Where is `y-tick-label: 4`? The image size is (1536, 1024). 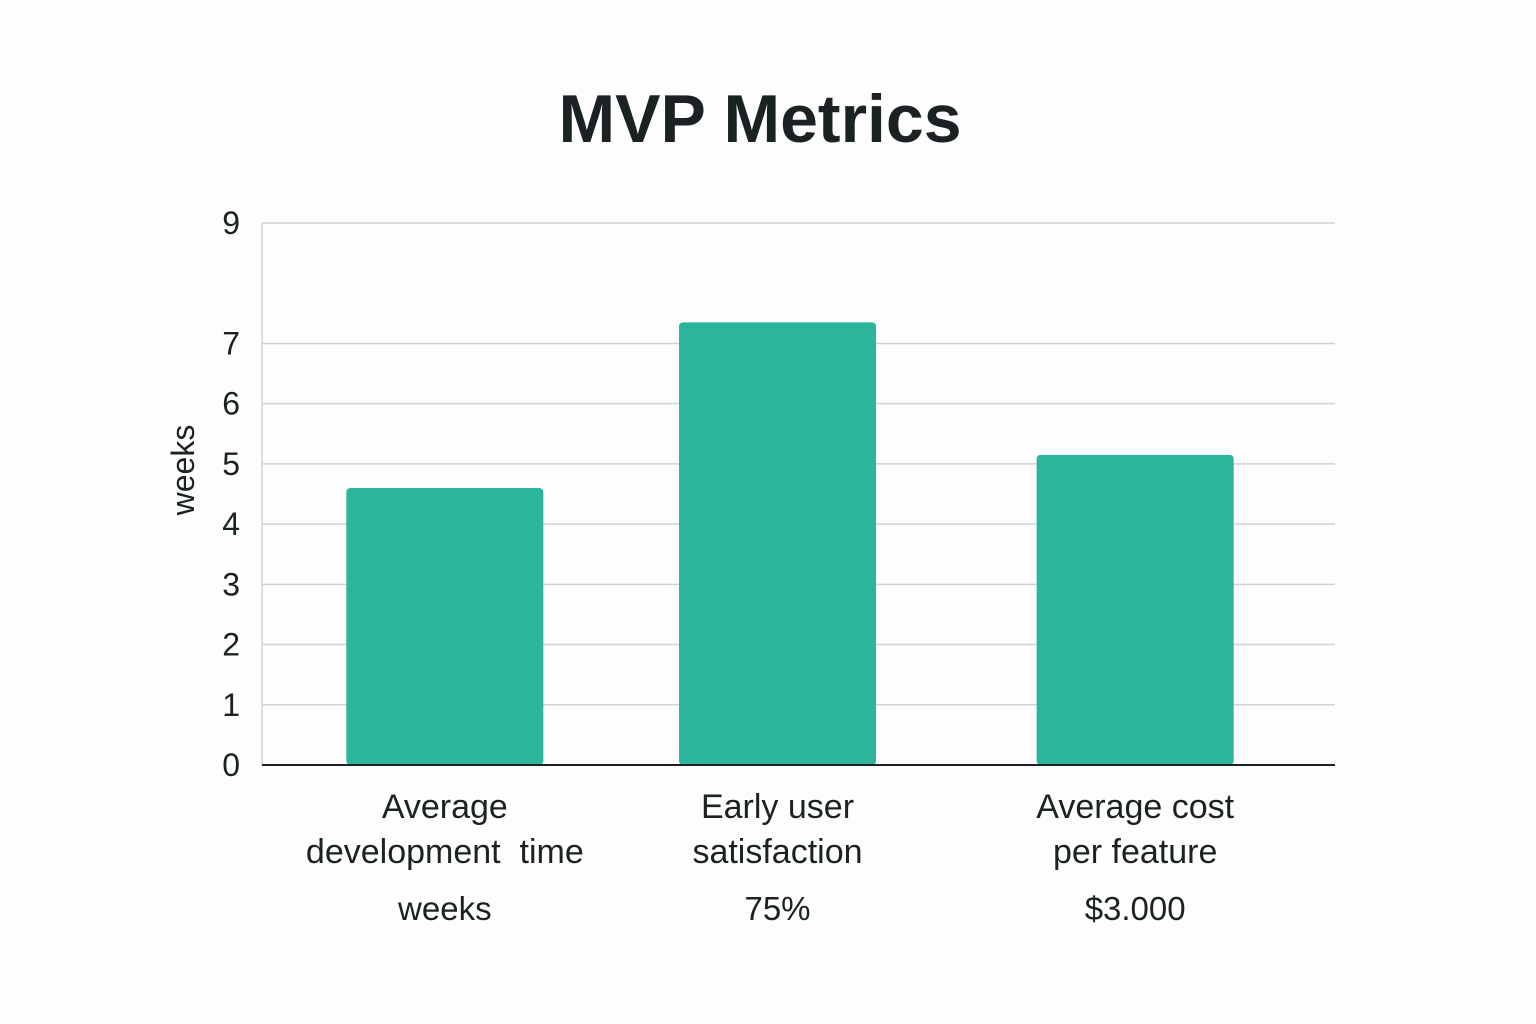
y-tick-label: 4 is located at coordinates (231, 524).